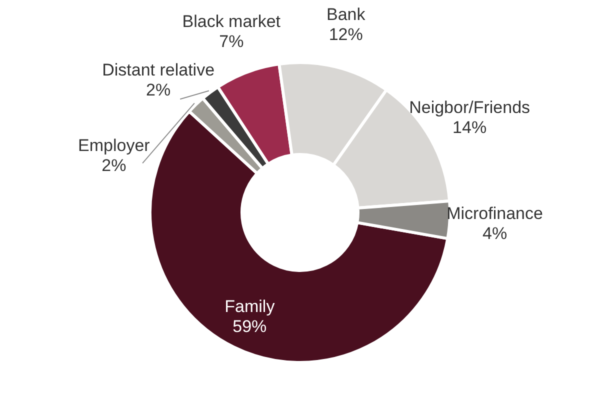 This screenshot has width=611, height=411. I want to click on slice-label: Black market, so click(231, 21).